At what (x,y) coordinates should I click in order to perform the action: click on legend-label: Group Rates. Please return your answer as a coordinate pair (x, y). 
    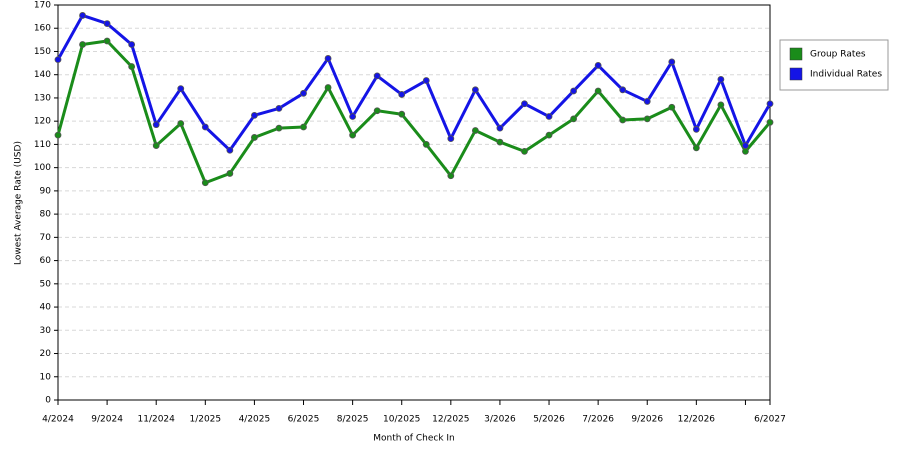
    Looking at the image, I should click on (838, 55).